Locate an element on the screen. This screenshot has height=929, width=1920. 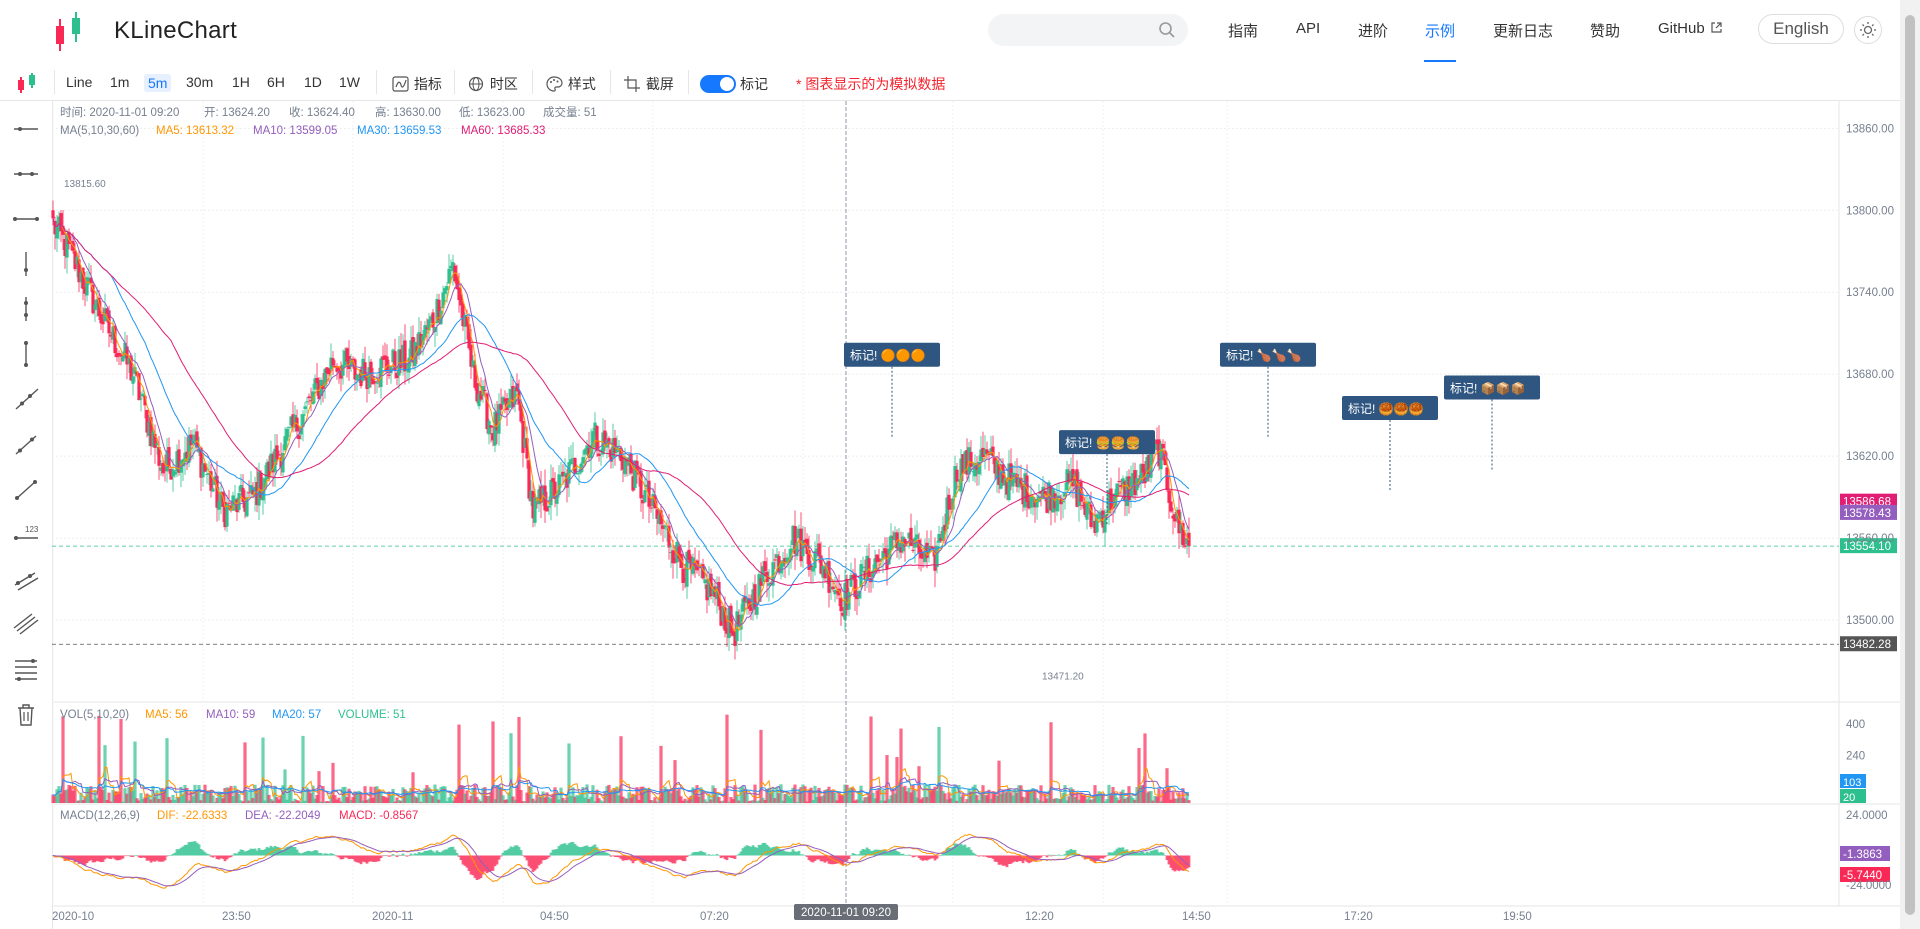
page-scrollbar is located at coordinates (1910, 464).